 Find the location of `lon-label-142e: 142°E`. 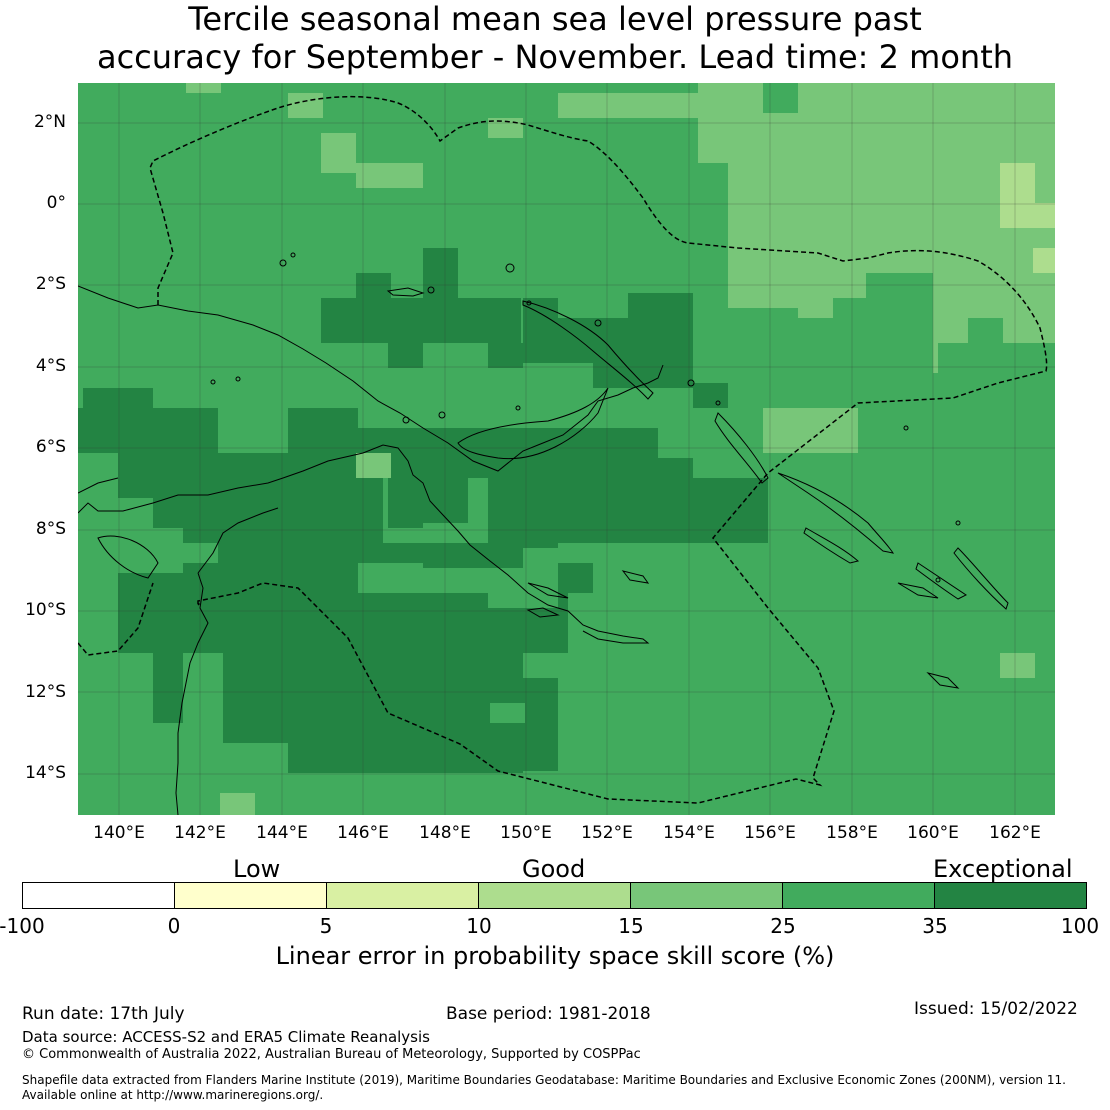

lon-label-142e: 142°E is located at coordinates (200, 833).